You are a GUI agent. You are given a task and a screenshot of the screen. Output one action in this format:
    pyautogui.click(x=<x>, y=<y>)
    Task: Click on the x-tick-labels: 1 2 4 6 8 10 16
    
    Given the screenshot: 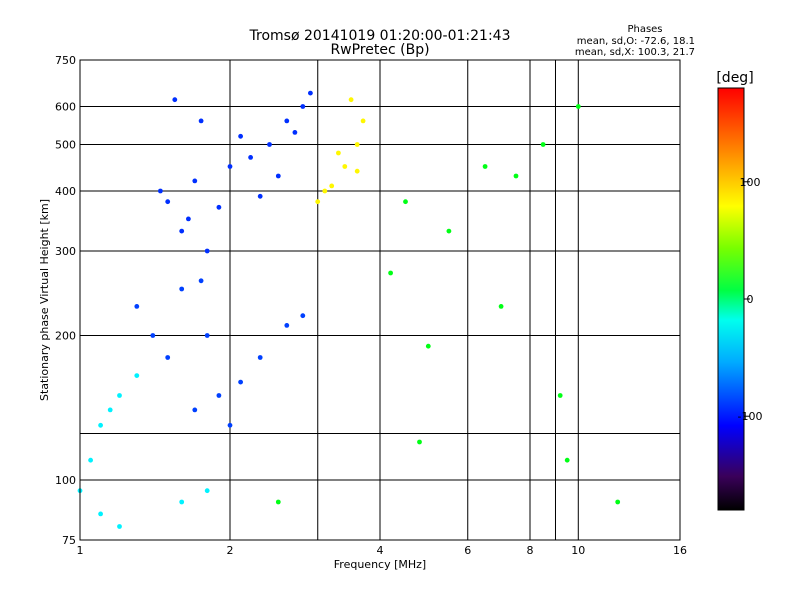 What is the action you would take?
    pyautogui.click(x=382, y=550)
    